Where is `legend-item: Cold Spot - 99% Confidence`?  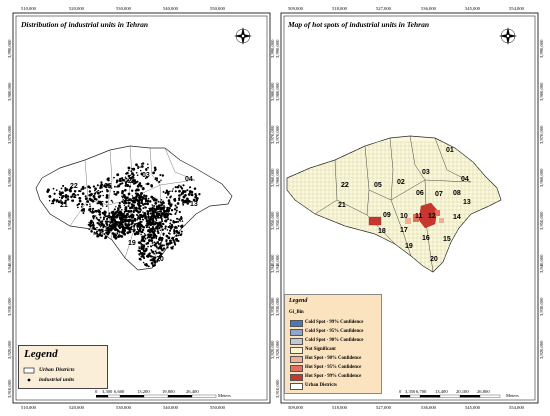 legend-item: Cold Spot - 99% Confidence is located at coordinates (334, 322).